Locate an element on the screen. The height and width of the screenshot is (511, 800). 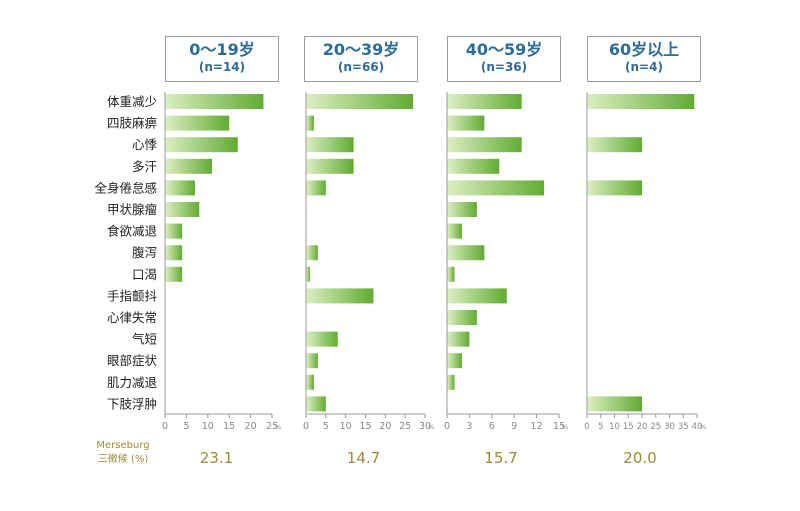
panel-header-2: 40～59岁 (n=36) is located at coordinates (504, 59).